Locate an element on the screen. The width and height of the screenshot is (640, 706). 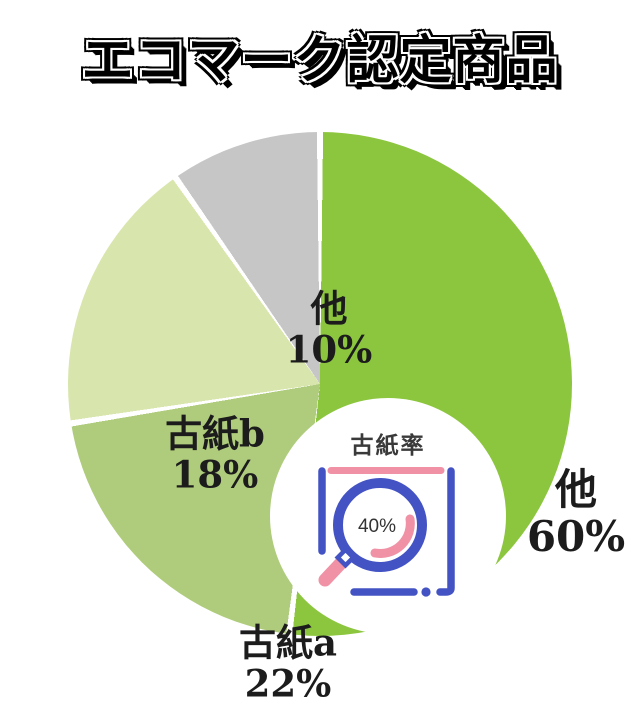
handle-connector is located at coordinates (345, 557).